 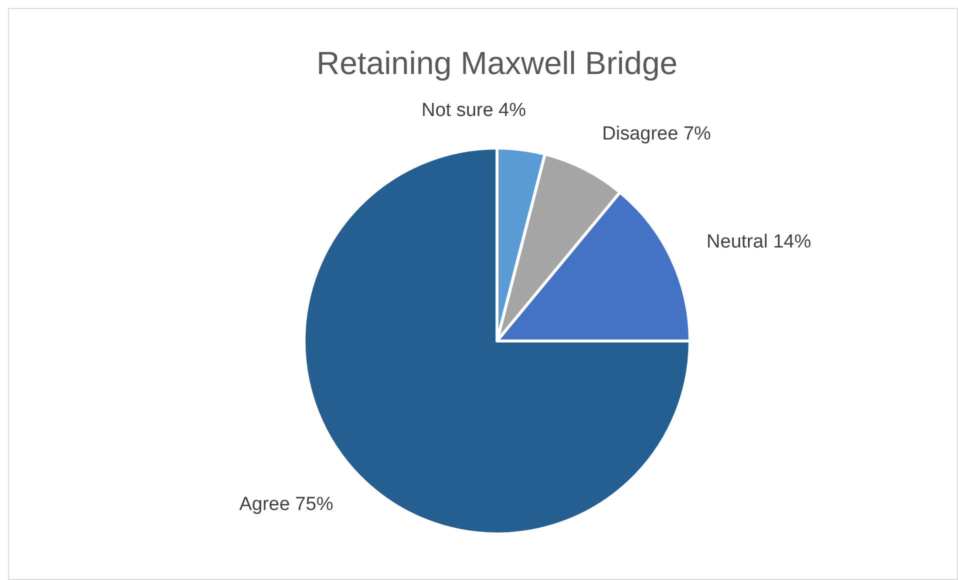 I want to click on slice-label: Disagree 7%, so click(x=657, y=134).